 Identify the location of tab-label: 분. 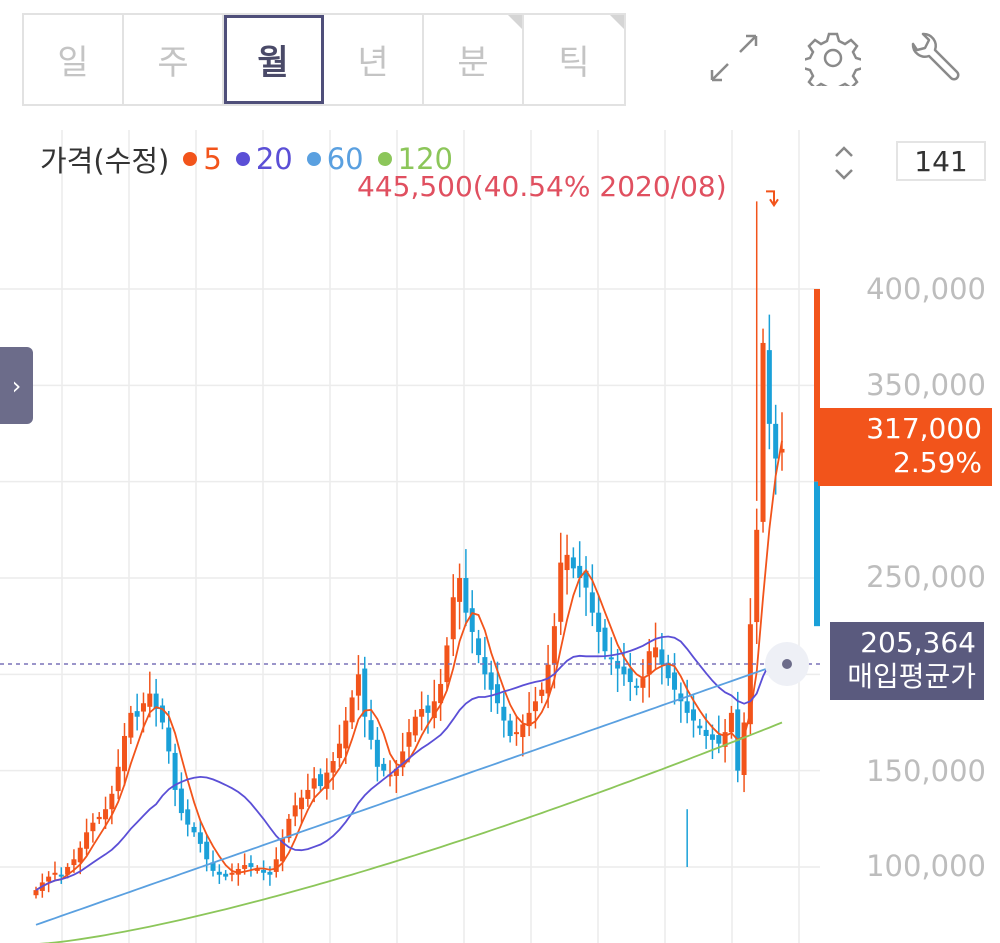
(473, 63).